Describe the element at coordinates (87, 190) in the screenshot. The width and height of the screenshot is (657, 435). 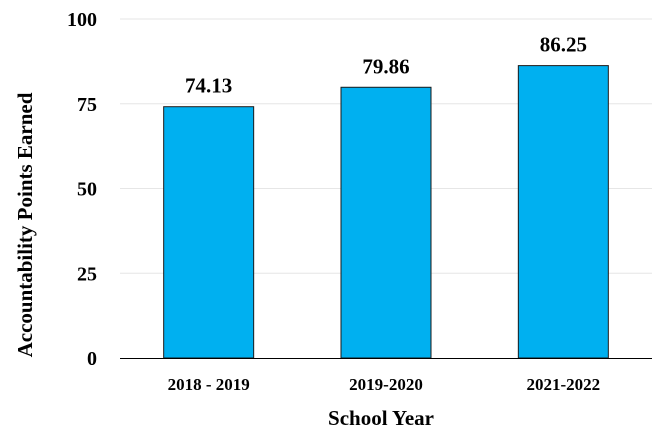
I see `y-tick-label: 50` at that location.